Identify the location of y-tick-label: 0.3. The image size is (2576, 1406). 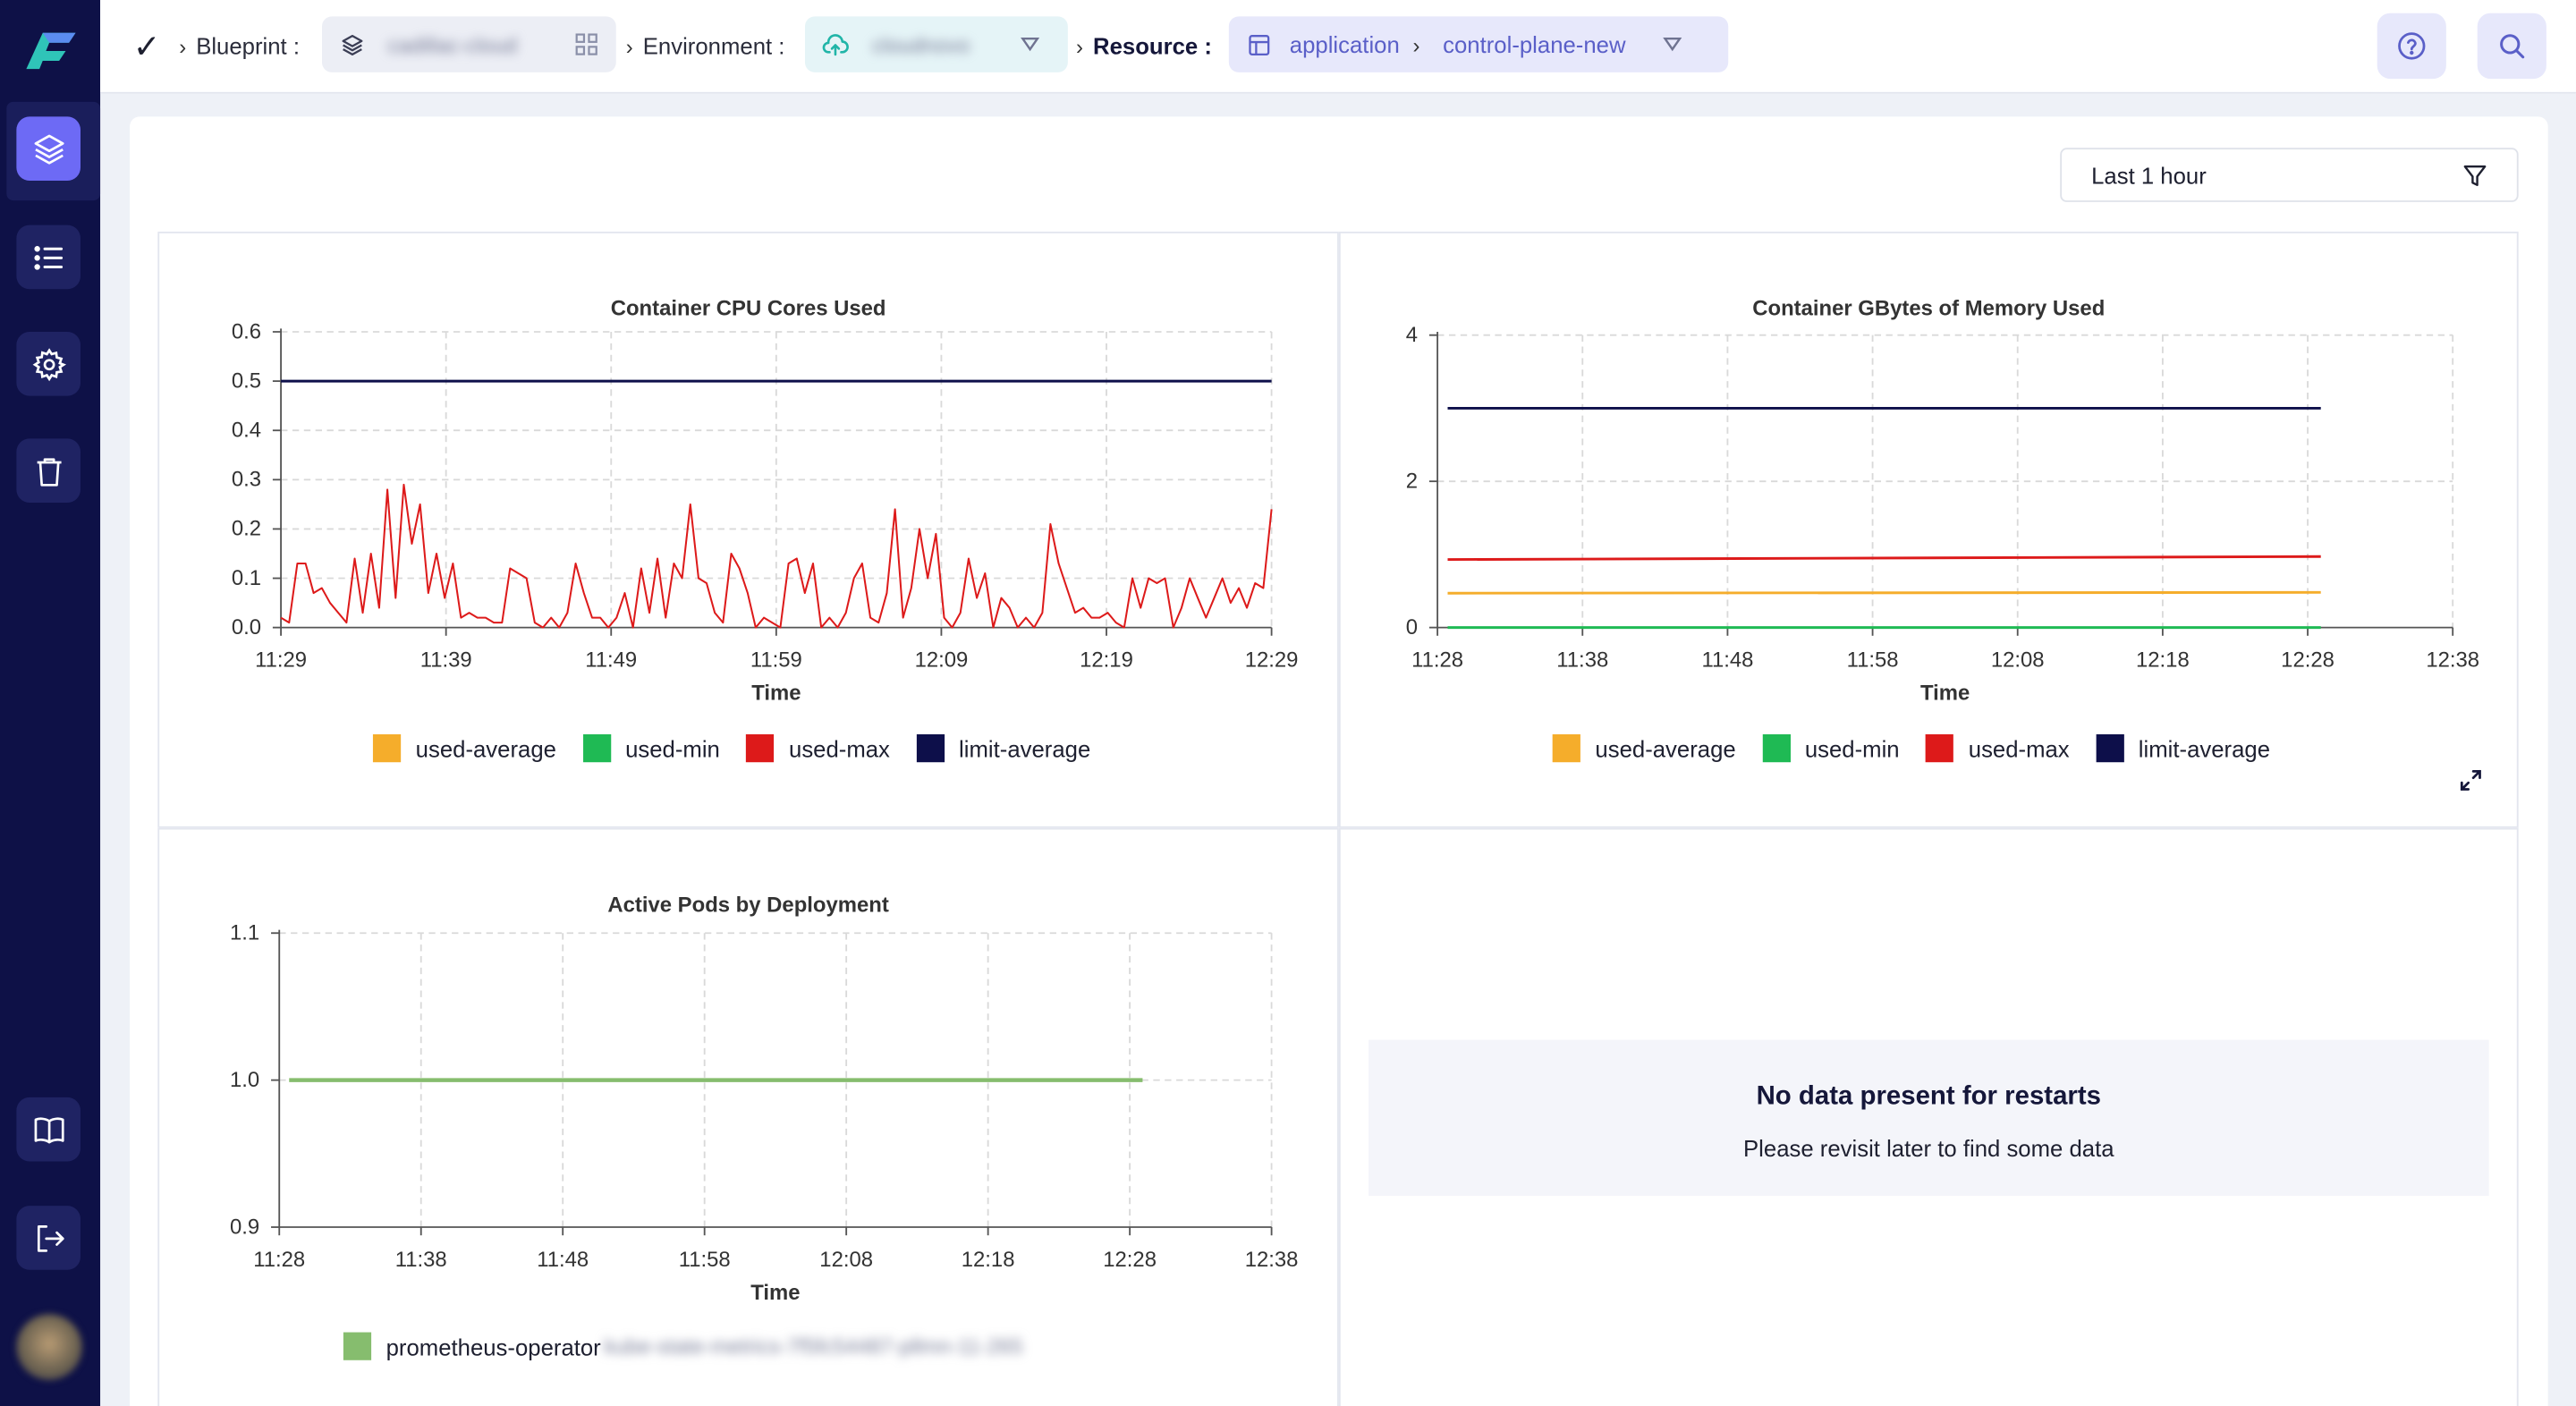
(246, 480).